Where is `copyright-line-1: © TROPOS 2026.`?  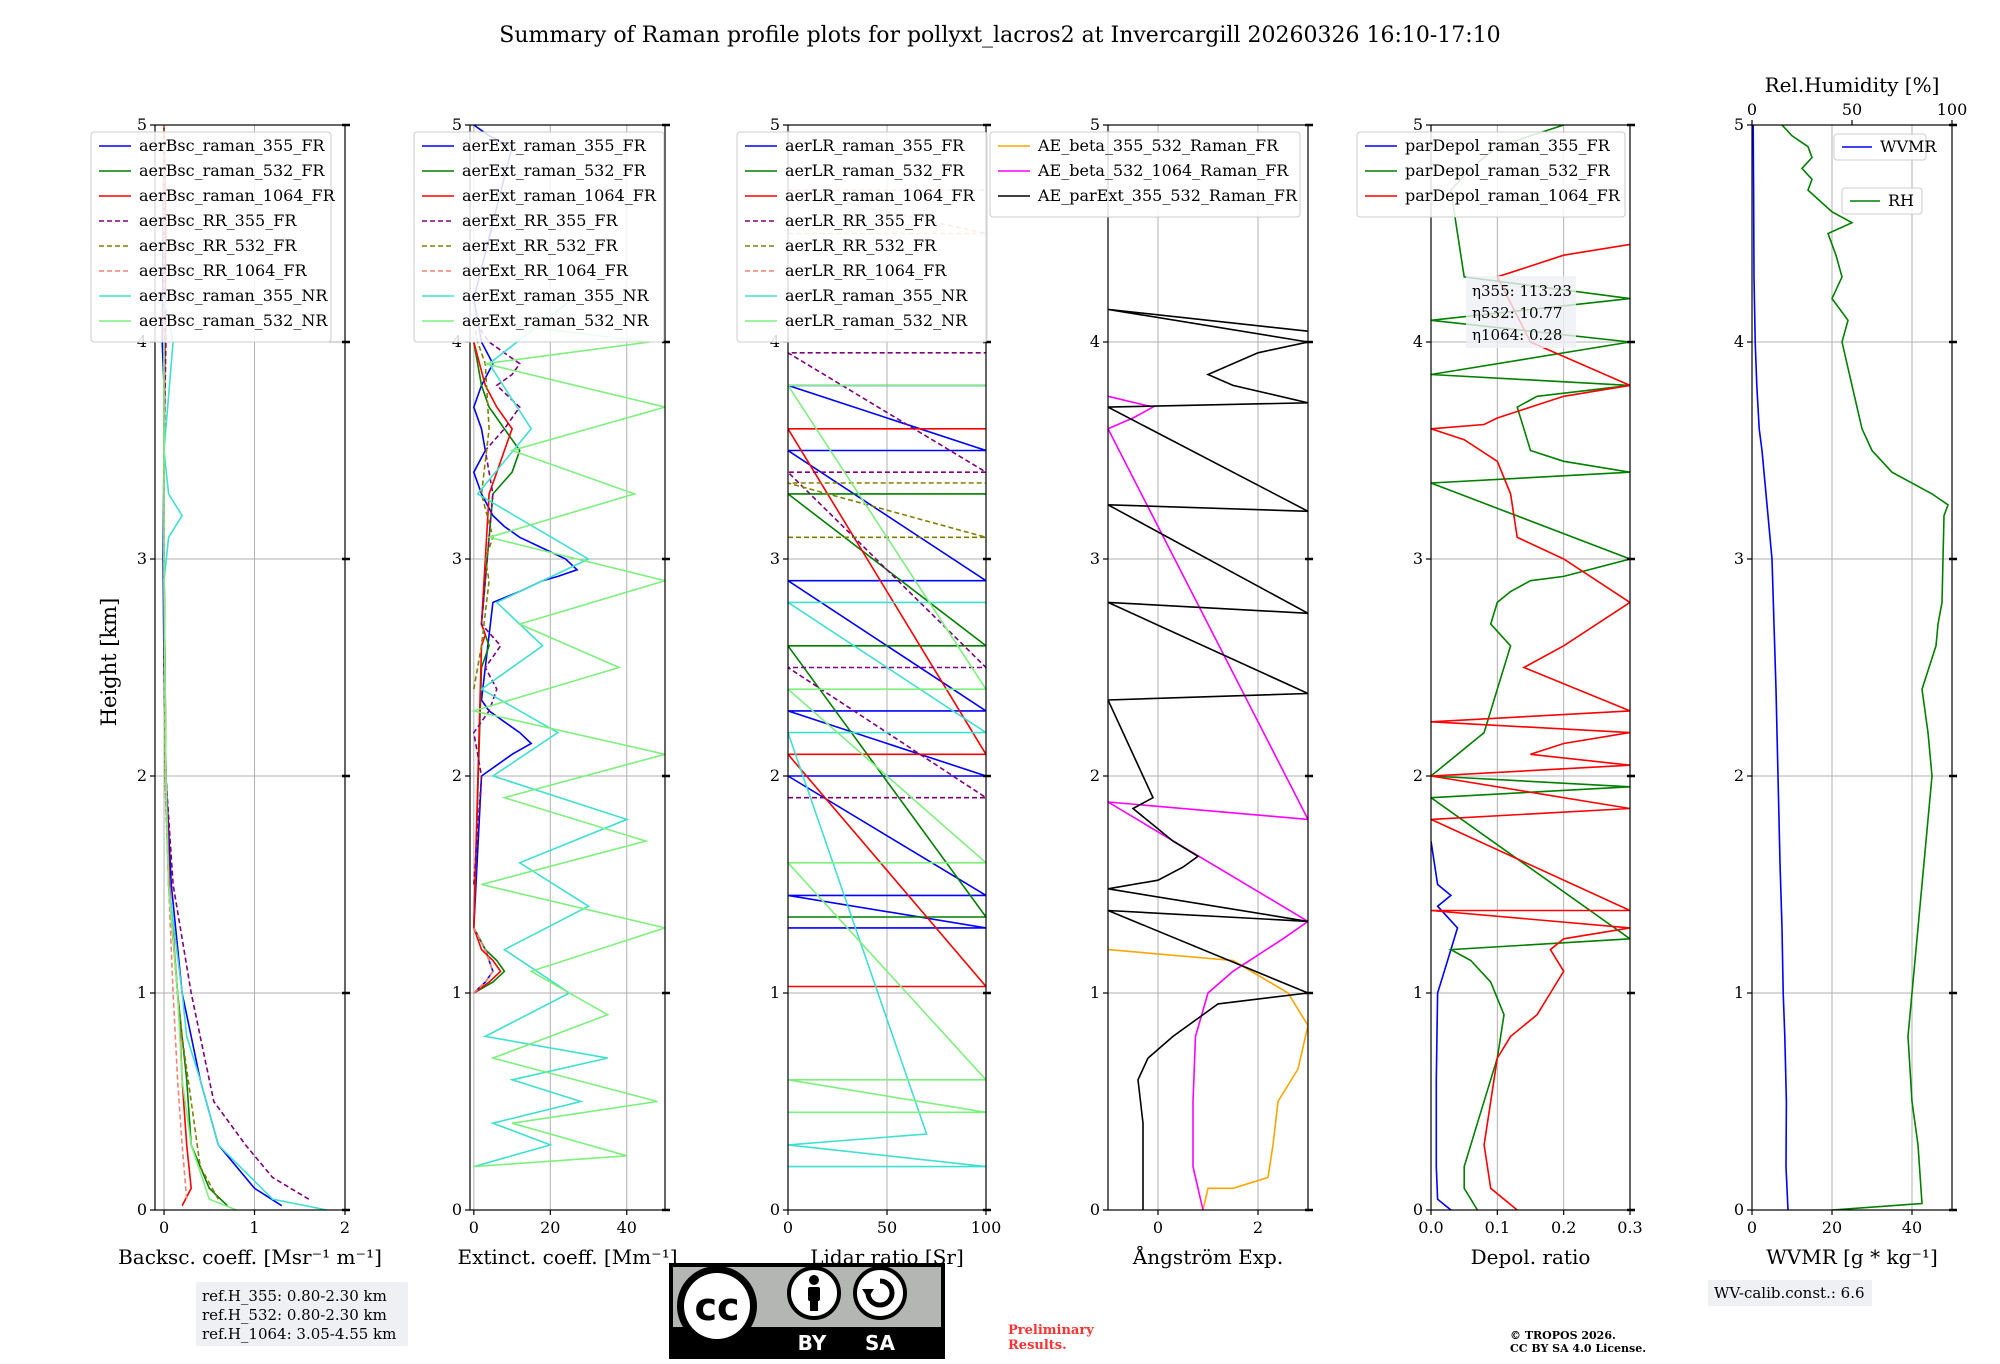 copyright-line-1: © TROPOS 2026. is located at coordinates (1563, 1335).